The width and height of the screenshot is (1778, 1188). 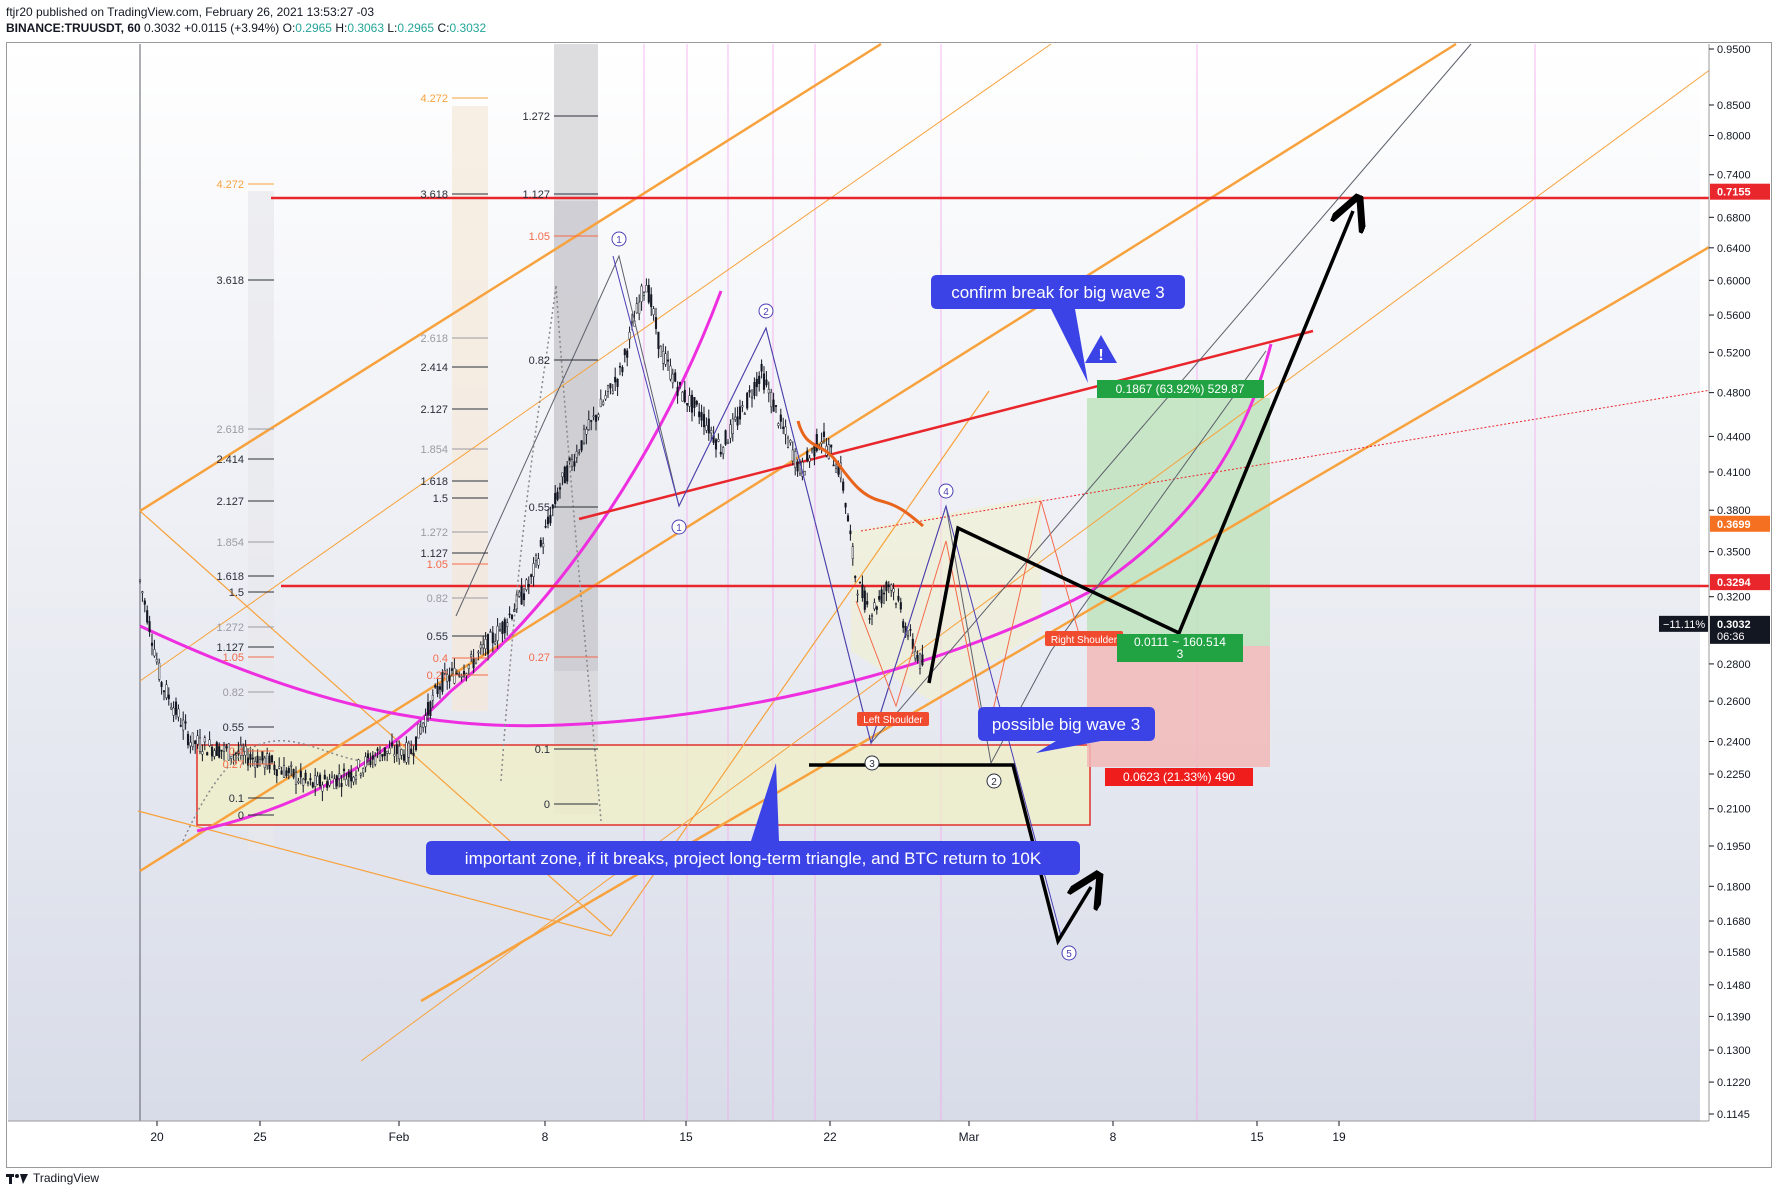 I want to click on confirm-callout: confirm break for big wave 3, so click(x=1058, y=329).